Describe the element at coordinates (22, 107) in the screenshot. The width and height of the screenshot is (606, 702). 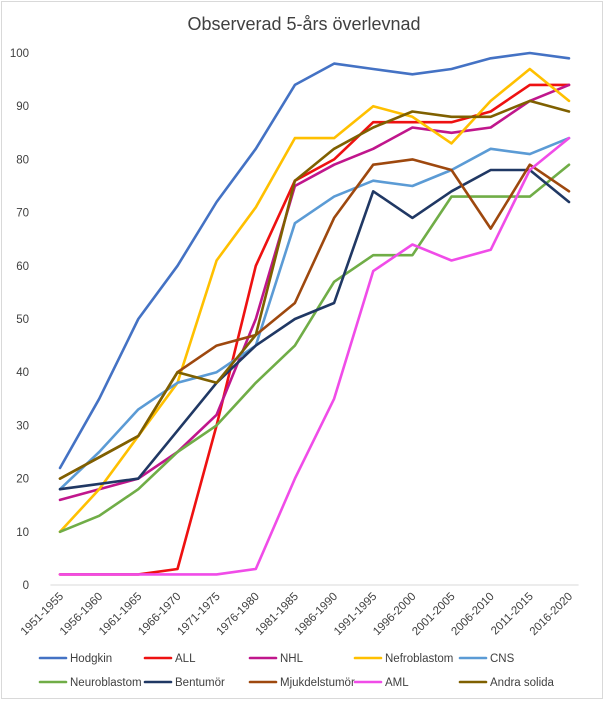
I see `y-tick-label: 90` at that location.